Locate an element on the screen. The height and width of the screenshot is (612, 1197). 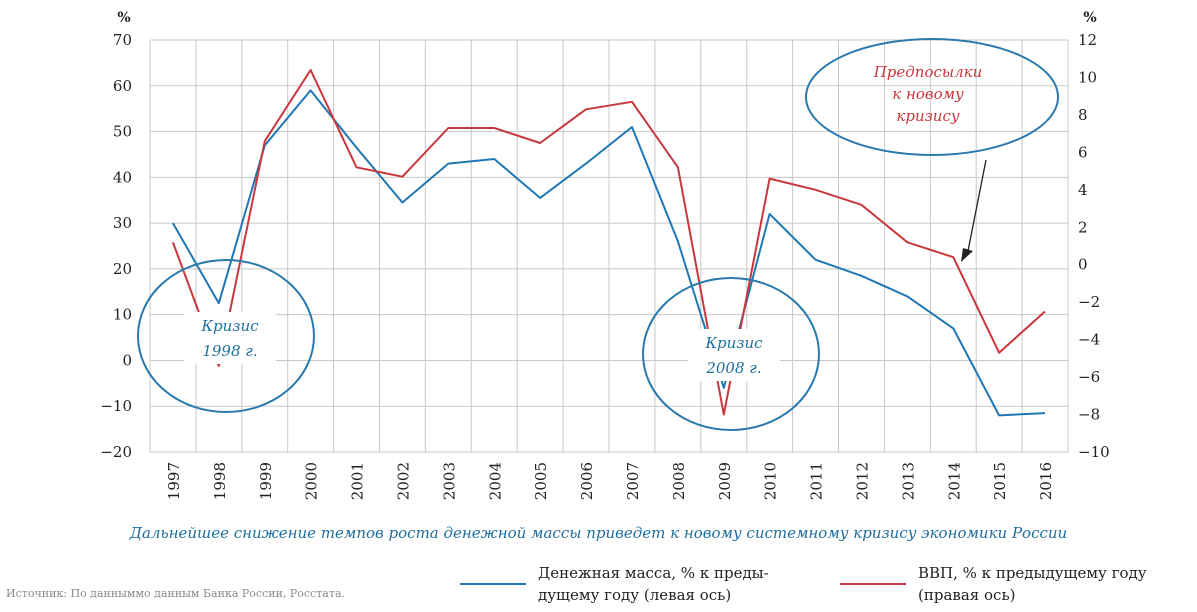
x-tick-label: 2010 is located at coordinates (771, 481).